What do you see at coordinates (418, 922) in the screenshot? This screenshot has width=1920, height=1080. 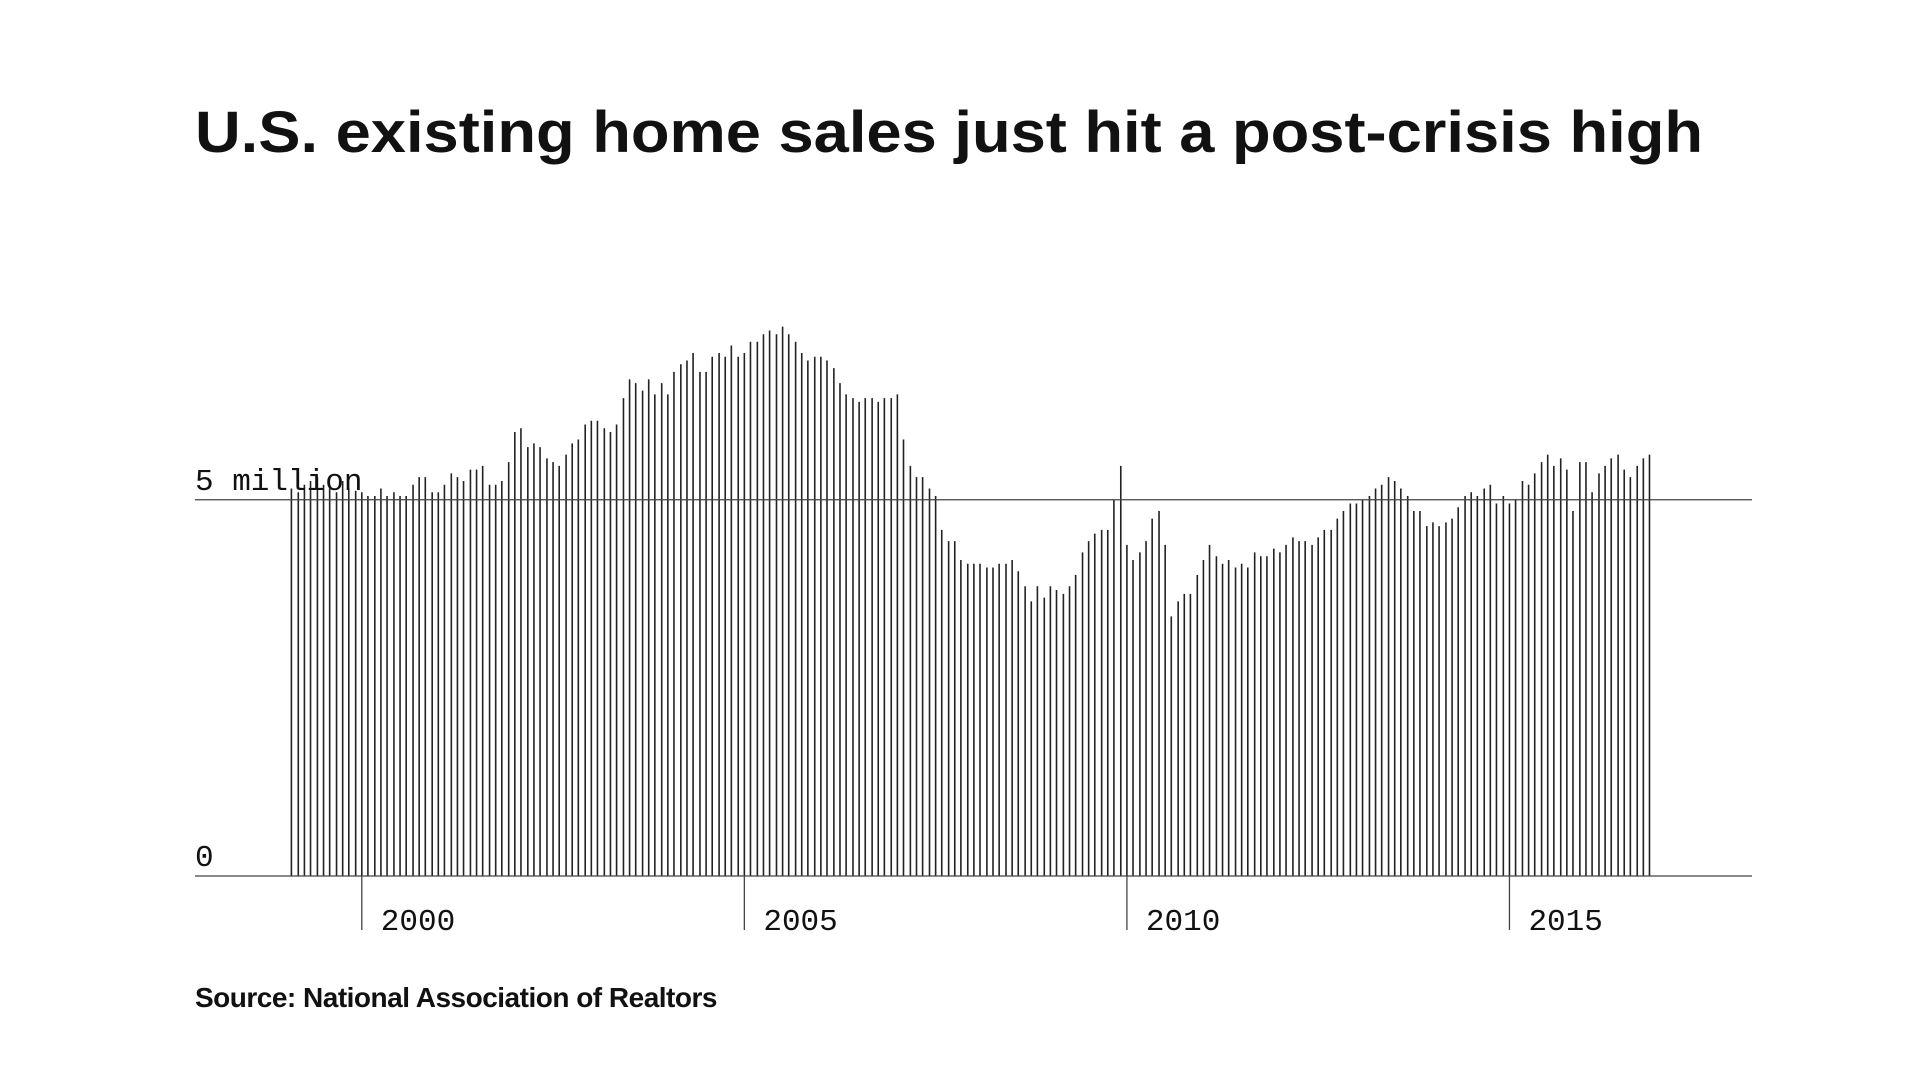 I see `x-tick-label: 2000` at bounding box center [418, 922].